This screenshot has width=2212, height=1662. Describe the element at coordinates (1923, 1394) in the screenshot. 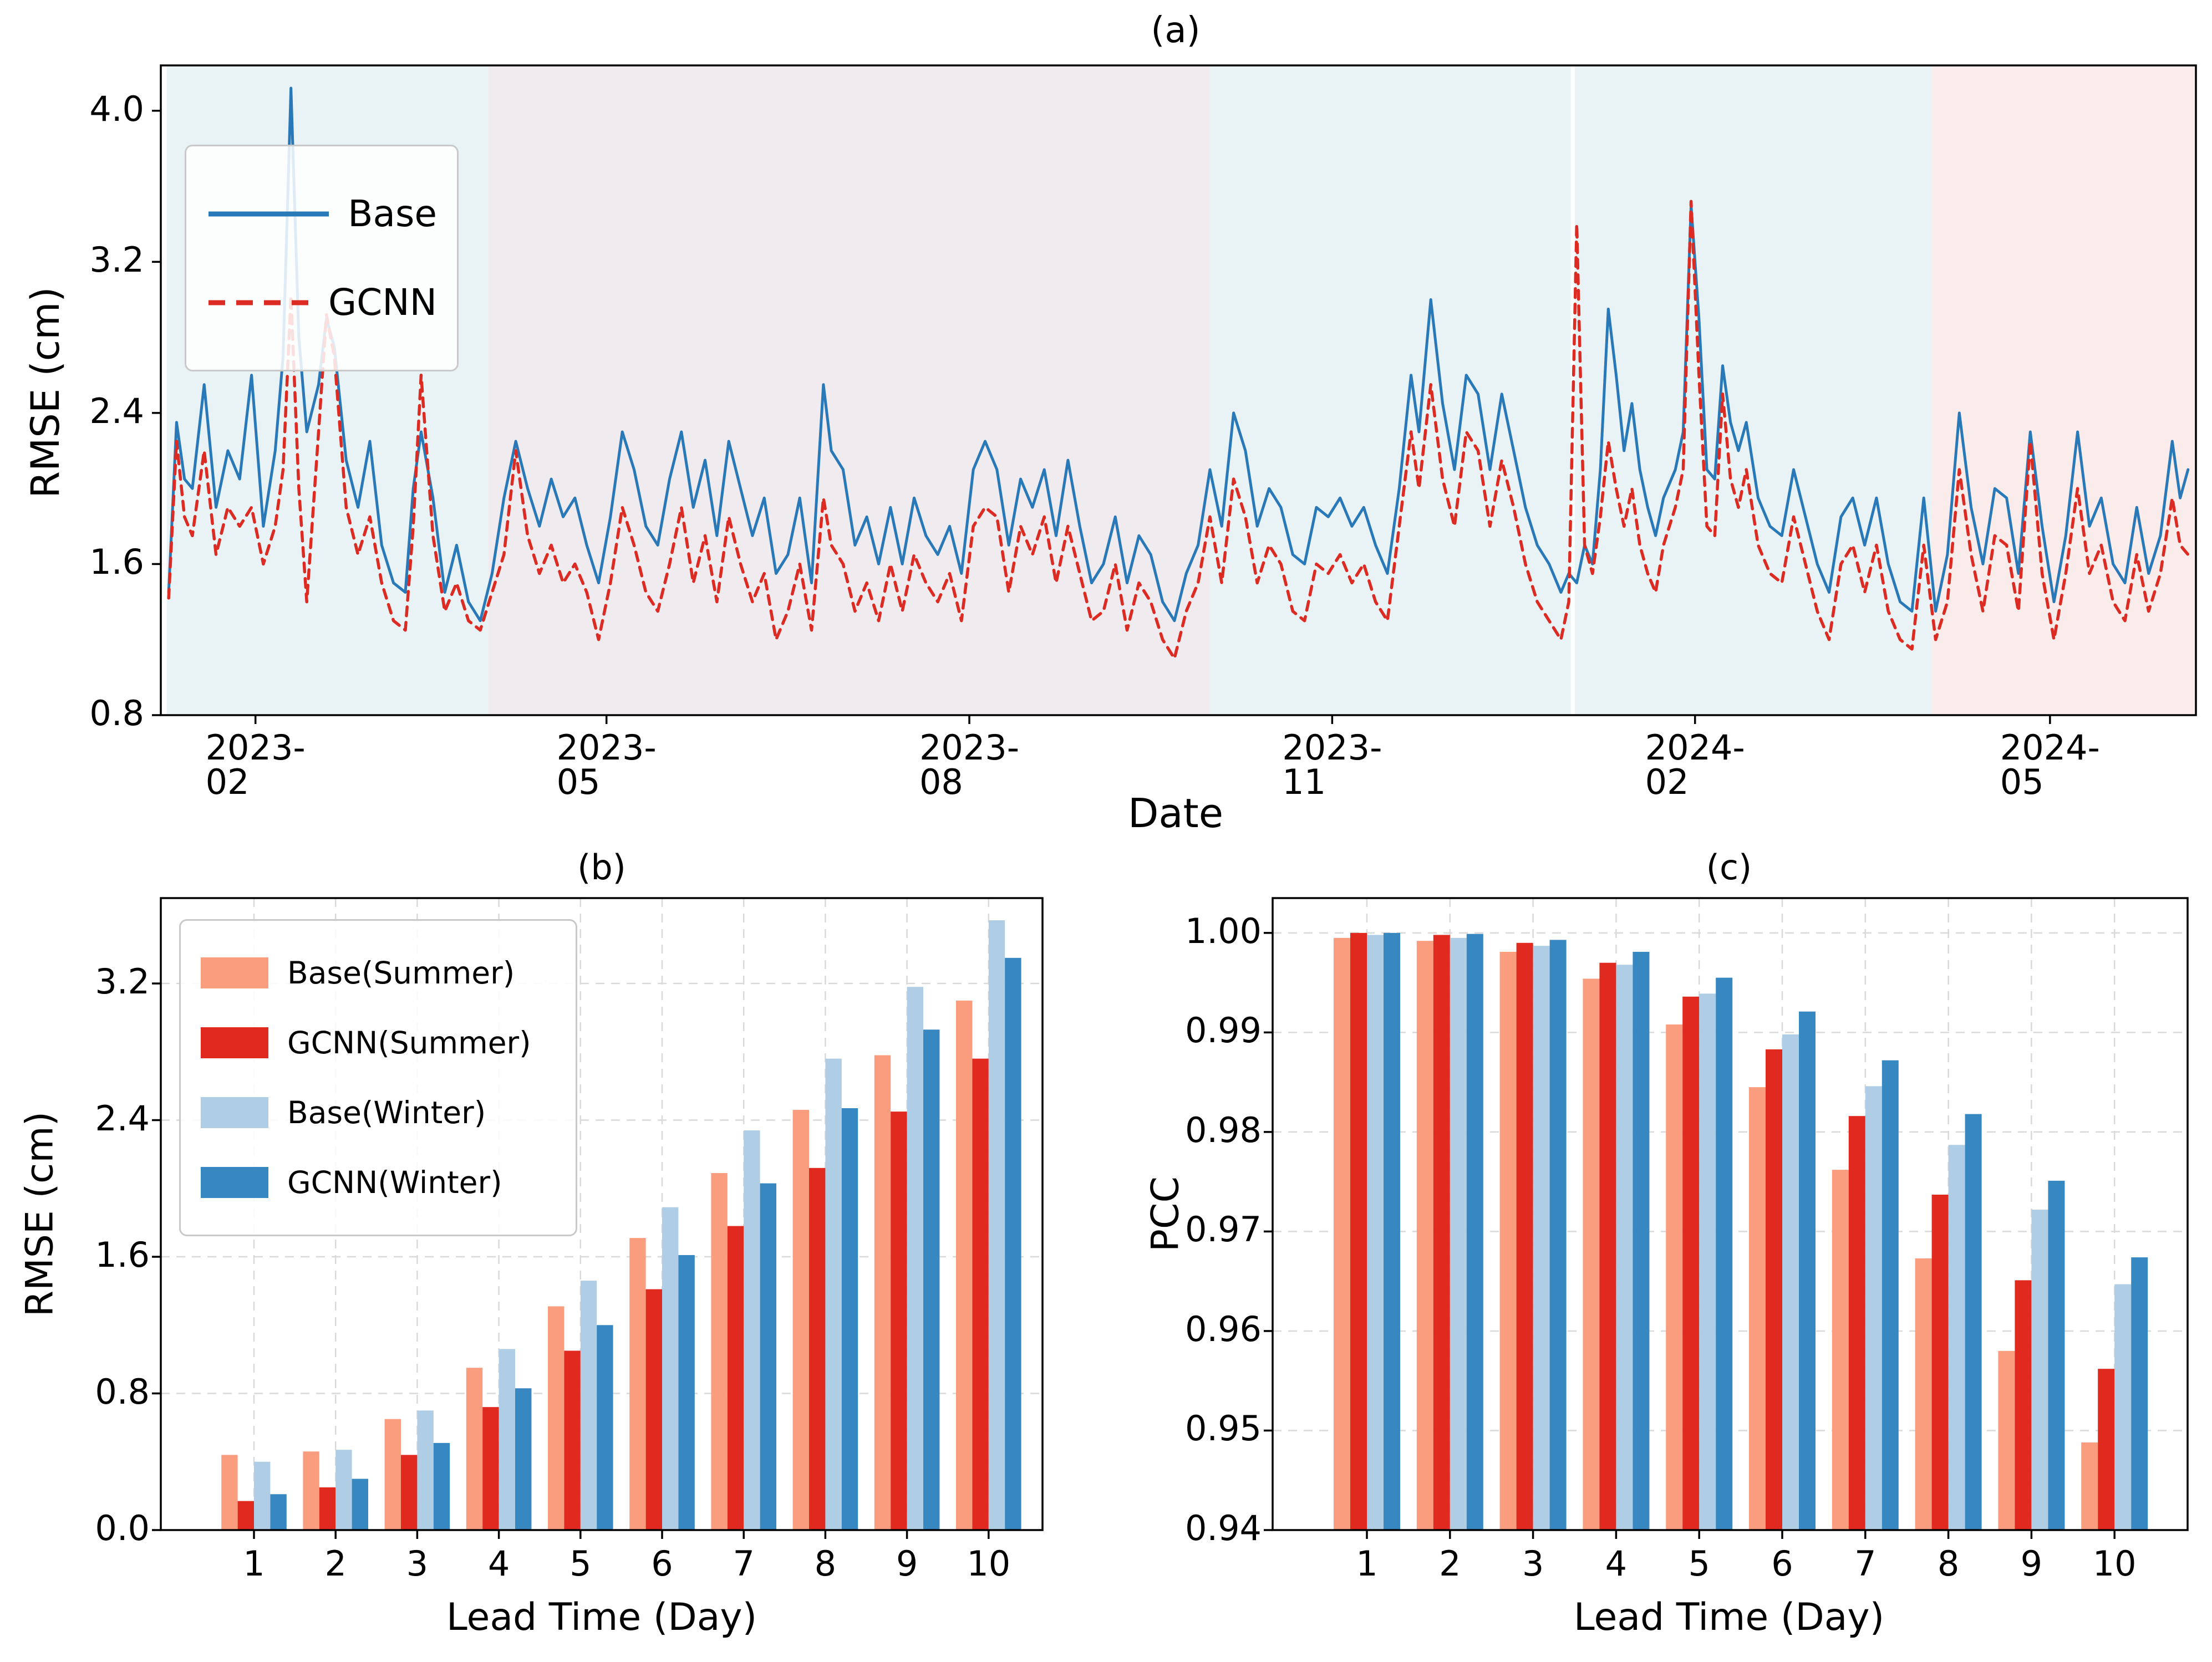

I see `bar-base-summer-lead8` at that location.